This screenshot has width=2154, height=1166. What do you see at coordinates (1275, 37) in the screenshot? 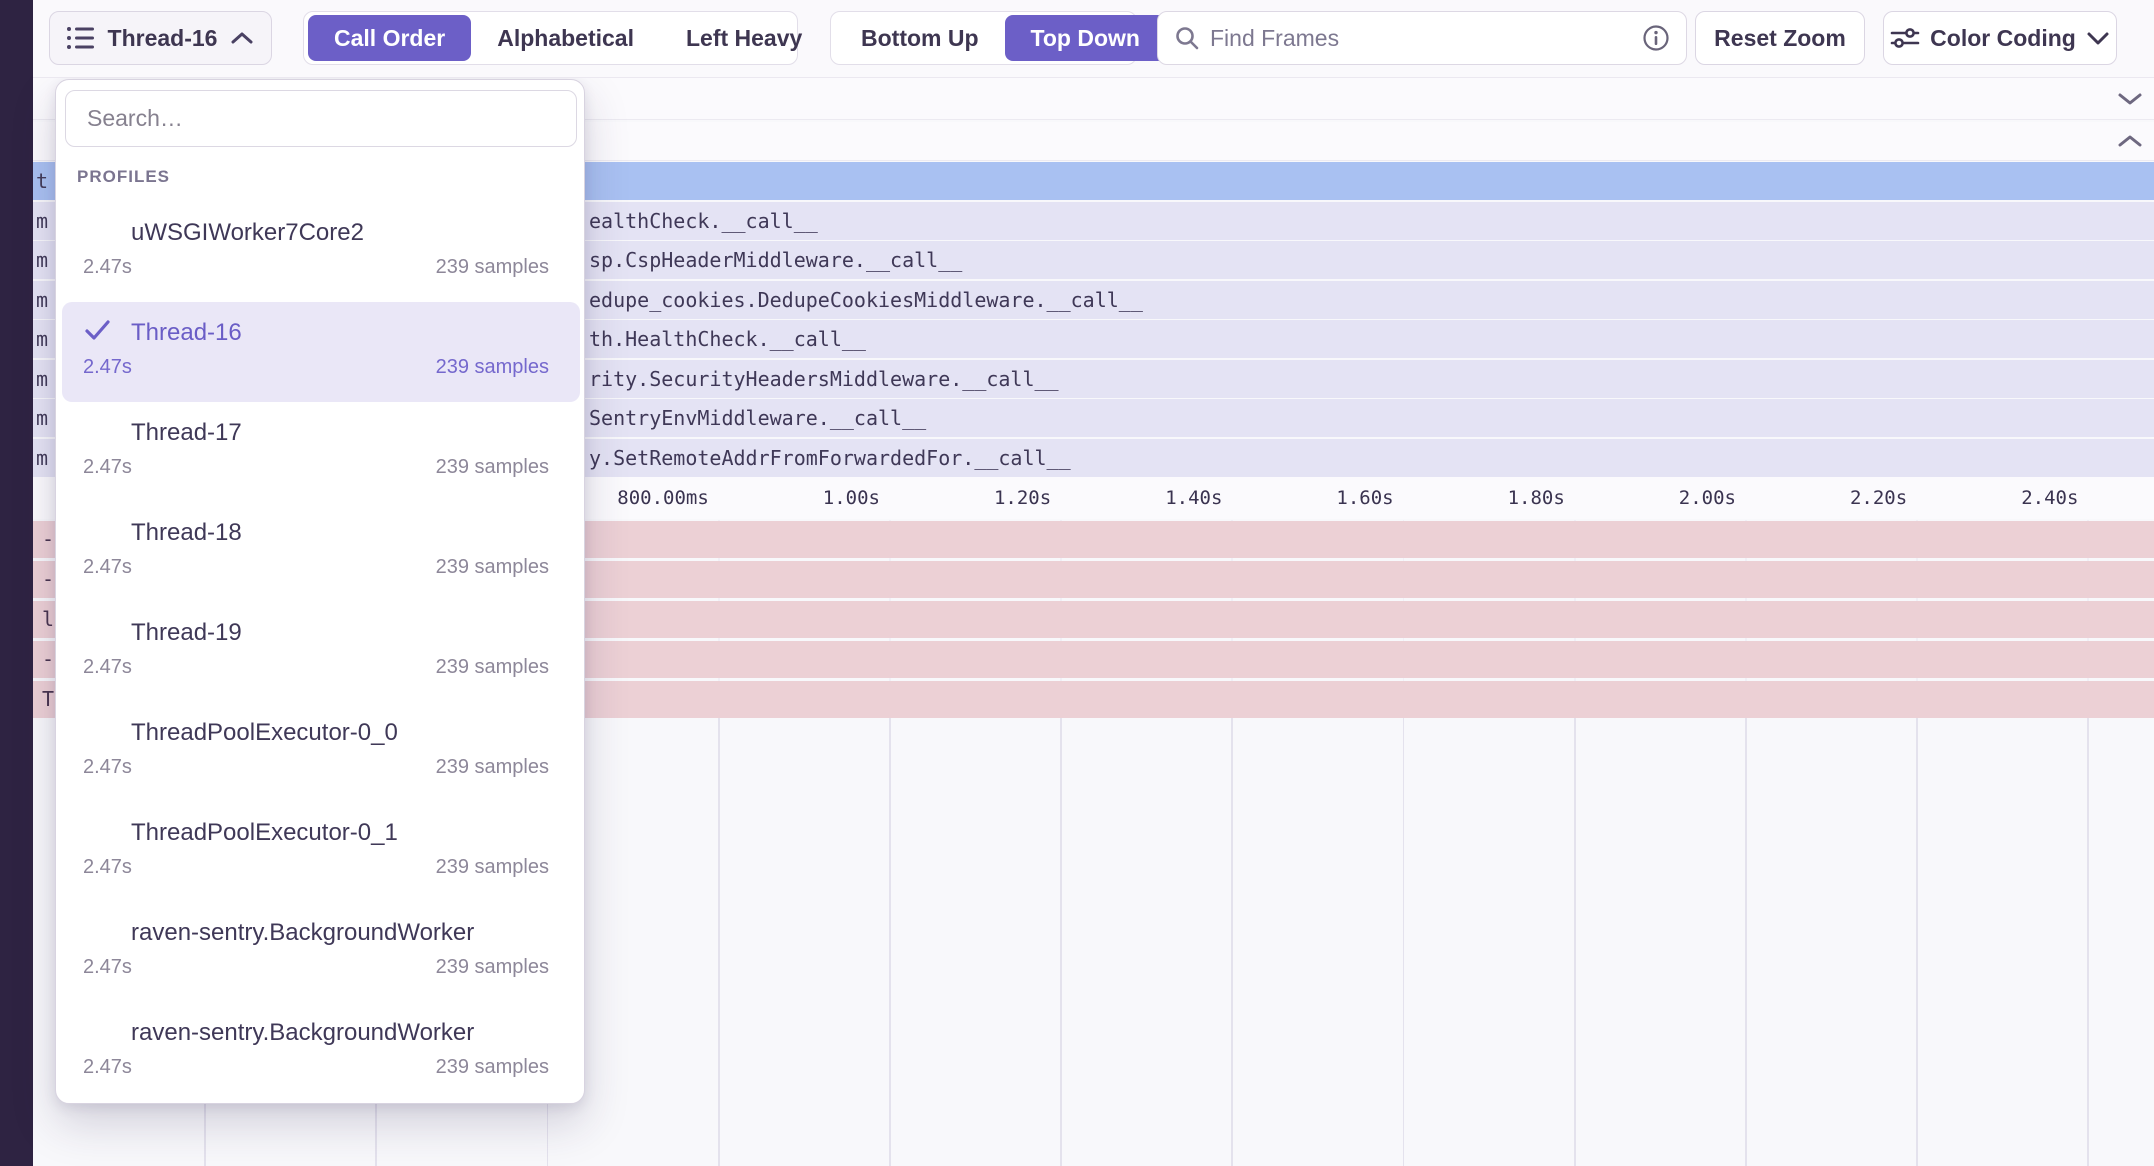
I see `find-frames-placeholder: Find Frames` at bounding box center [1275, 37].